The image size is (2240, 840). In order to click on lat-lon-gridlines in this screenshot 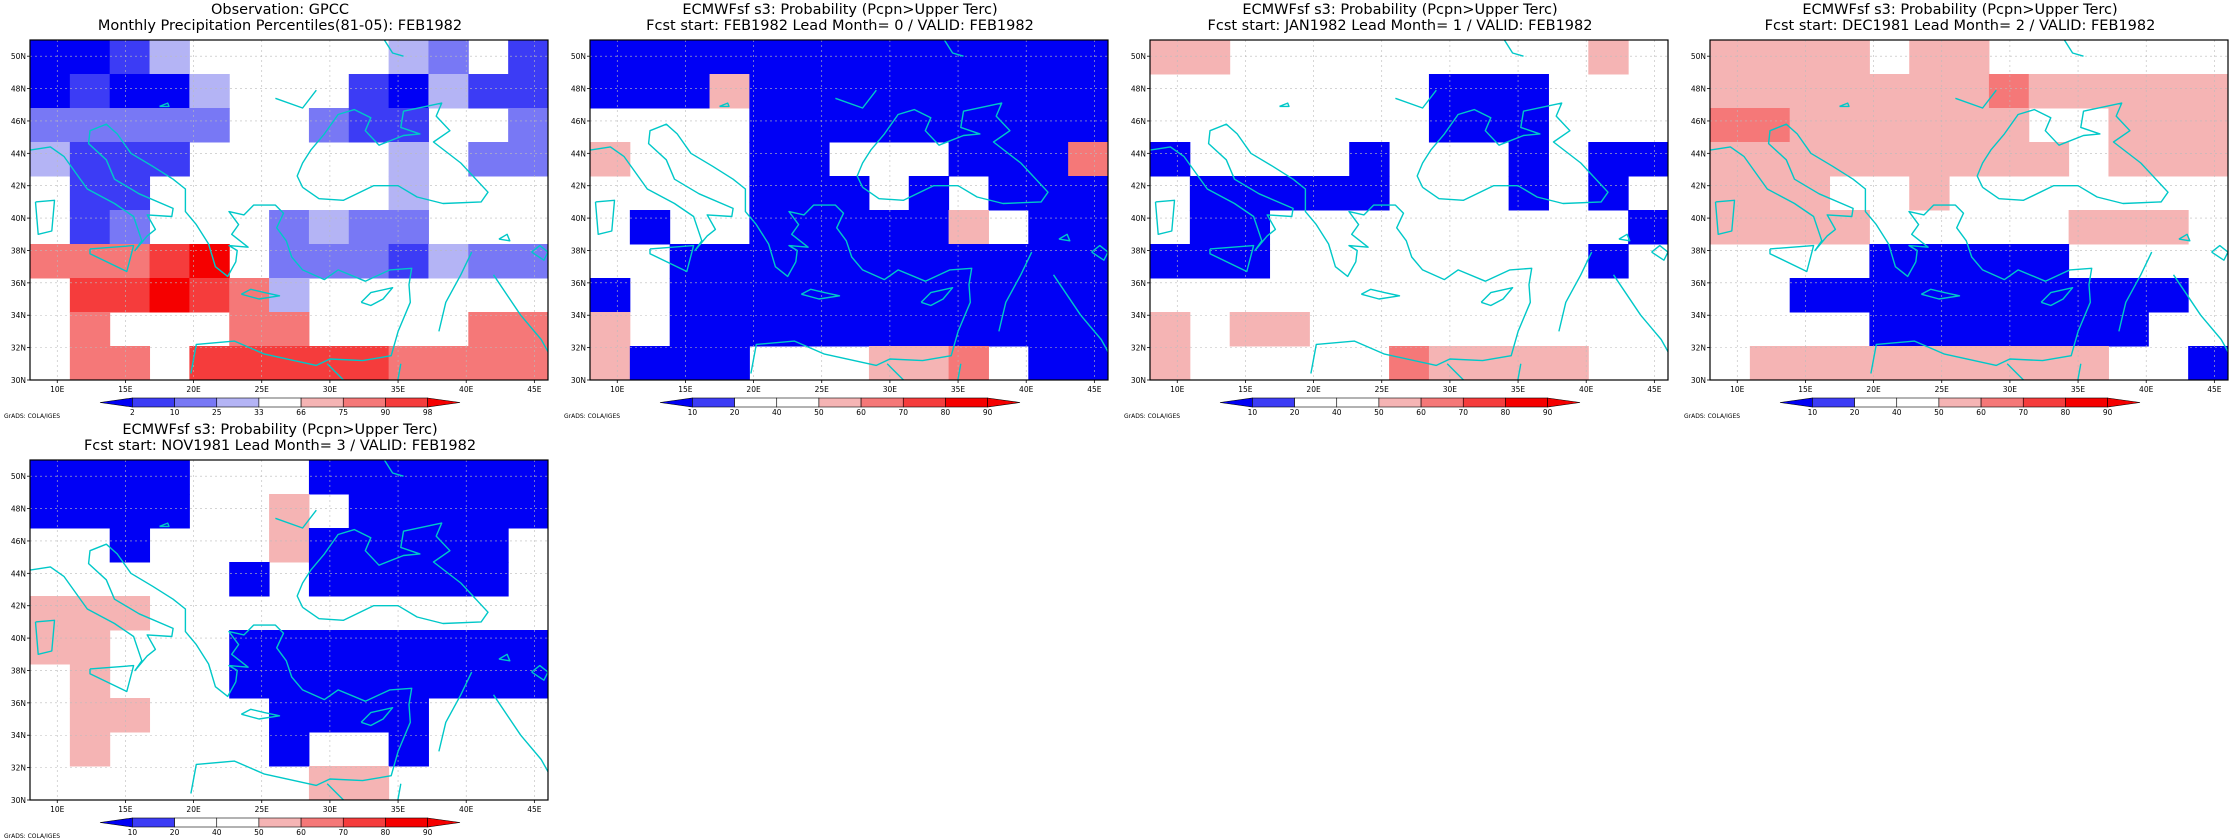, I will do `click(289, 210)`.